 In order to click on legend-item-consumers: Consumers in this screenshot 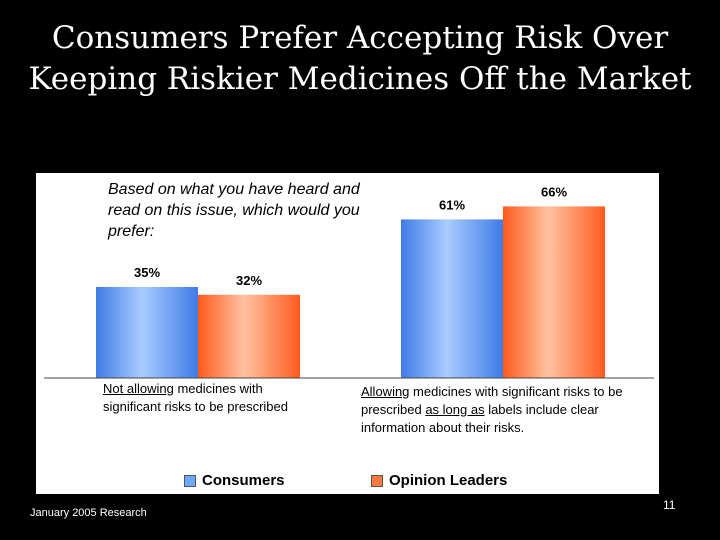, I will do `click(234, 480)`.